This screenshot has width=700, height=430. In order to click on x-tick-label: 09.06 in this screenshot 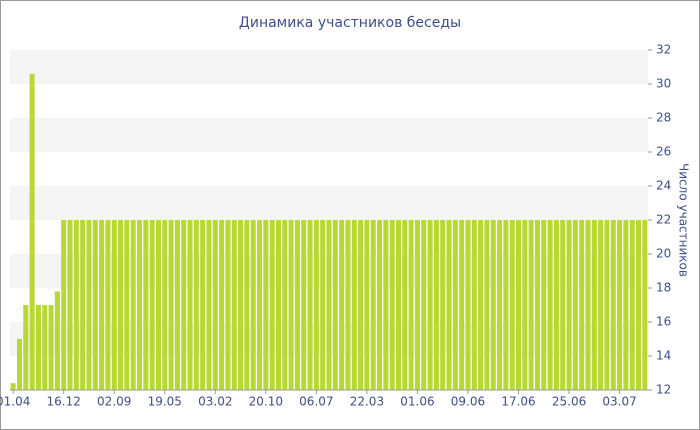, I will do `click(468, 402)`.